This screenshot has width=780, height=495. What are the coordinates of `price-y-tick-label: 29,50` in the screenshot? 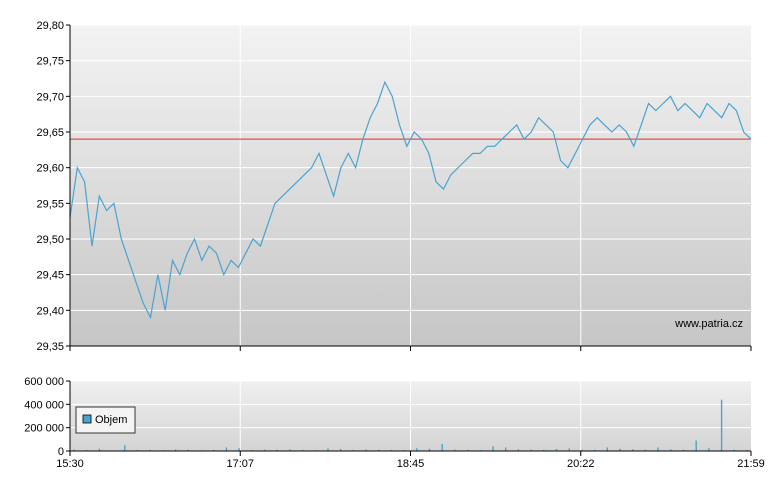 It's located at (50, 240).